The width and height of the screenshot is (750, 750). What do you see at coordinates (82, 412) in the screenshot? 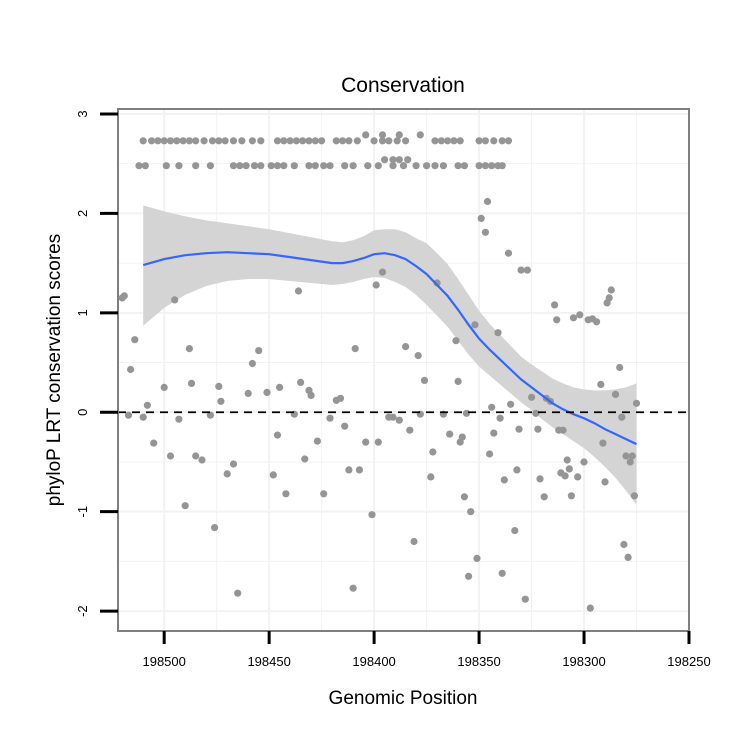
I see `y-tick-label: 0` at bounding box center [82, 412].